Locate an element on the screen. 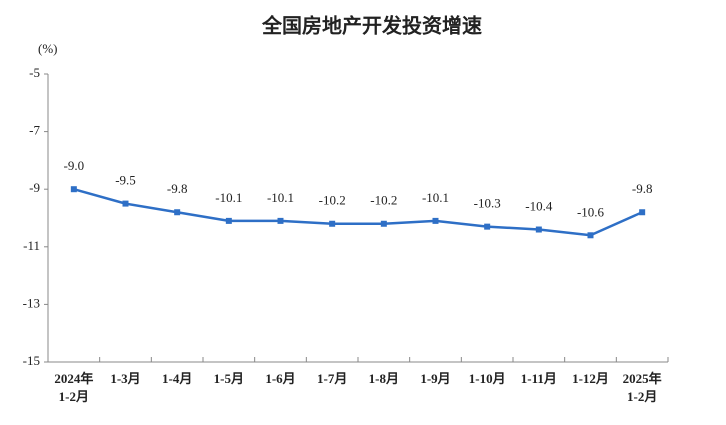  y-tick-label: -13 is located at coordinates (31, 302).